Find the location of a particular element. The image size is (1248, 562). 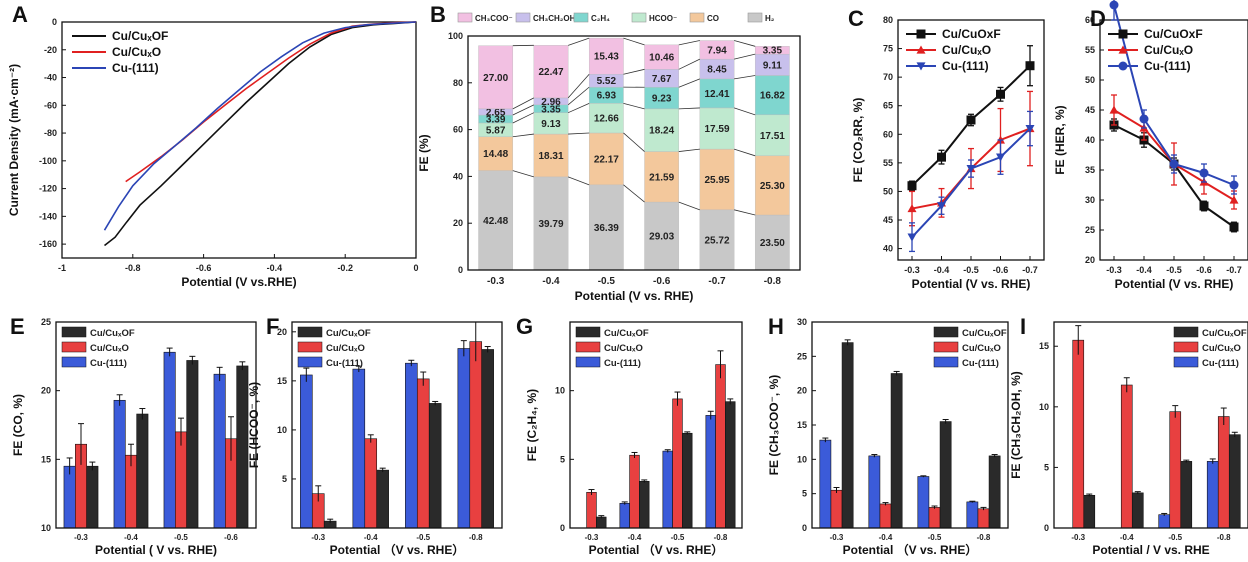

panel-c-legend-label: Cu/CuₓO is located at coordinates (966, 50).